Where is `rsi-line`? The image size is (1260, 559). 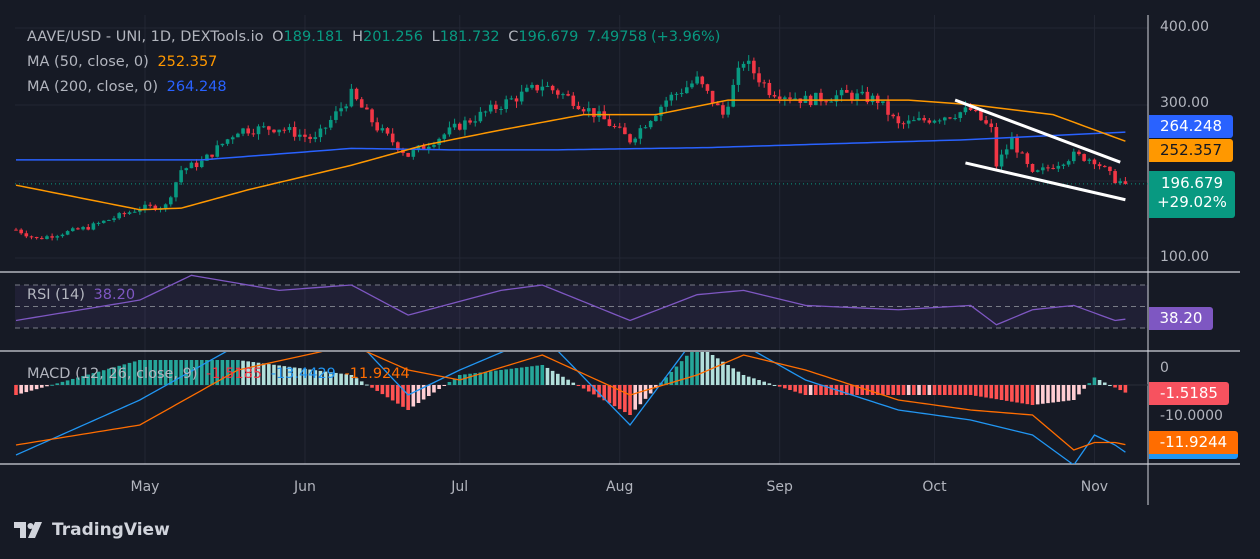 rsi-line is located at coordinates (570, 300).